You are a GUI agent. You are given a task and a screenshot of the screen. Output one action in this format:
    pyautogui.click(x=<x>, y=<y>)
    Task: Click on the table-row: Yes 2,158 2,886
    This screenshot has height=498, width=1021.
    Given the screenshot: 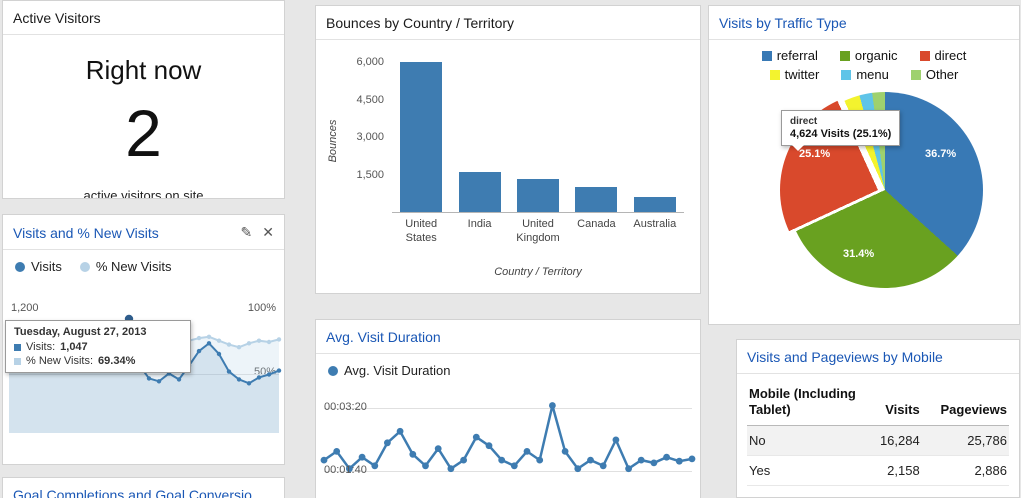 What is the action you would take?
    pyautogui.click(x=878, y=470)
    